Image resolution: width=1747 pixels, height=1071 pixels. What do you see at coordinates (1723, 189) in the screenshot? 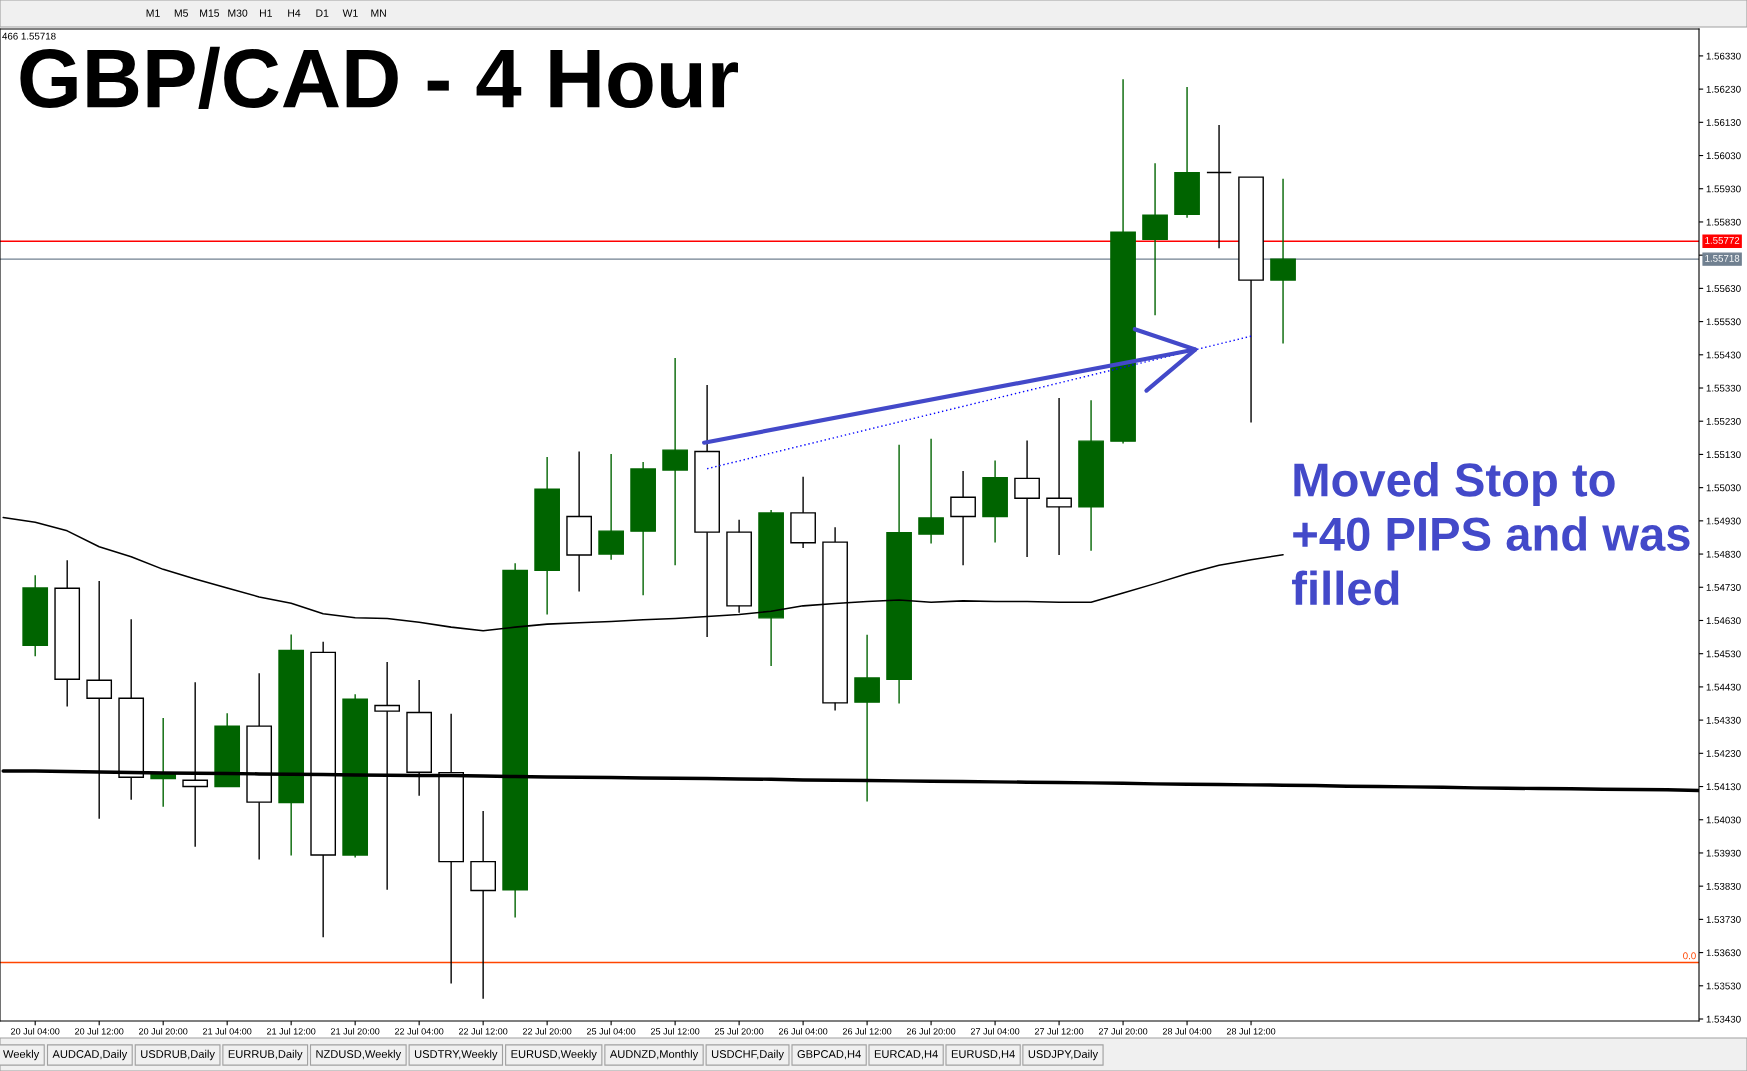
I see `y-tick-label: 1.55930` at bounding box center [1723, 189].